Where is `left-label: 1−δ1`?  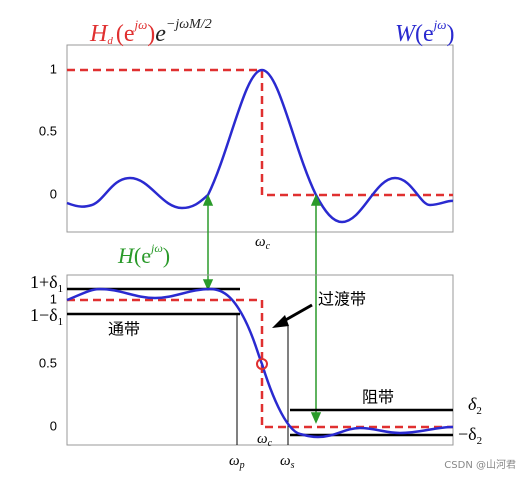
left-label: 1−δ1 is located at coordinates (46, 316).